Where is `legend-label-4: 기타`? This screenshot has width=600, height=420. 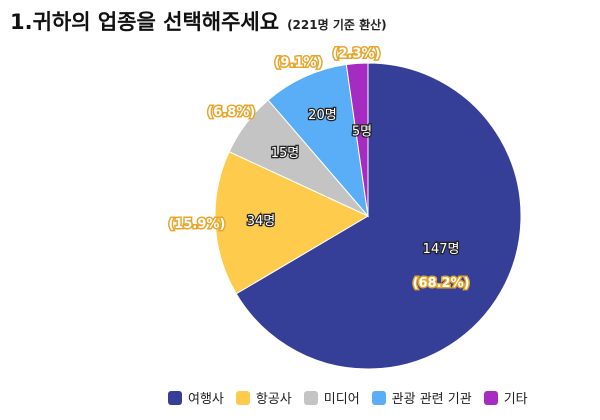 legend-label-4: 기타 is located at coordinates (515, 399).